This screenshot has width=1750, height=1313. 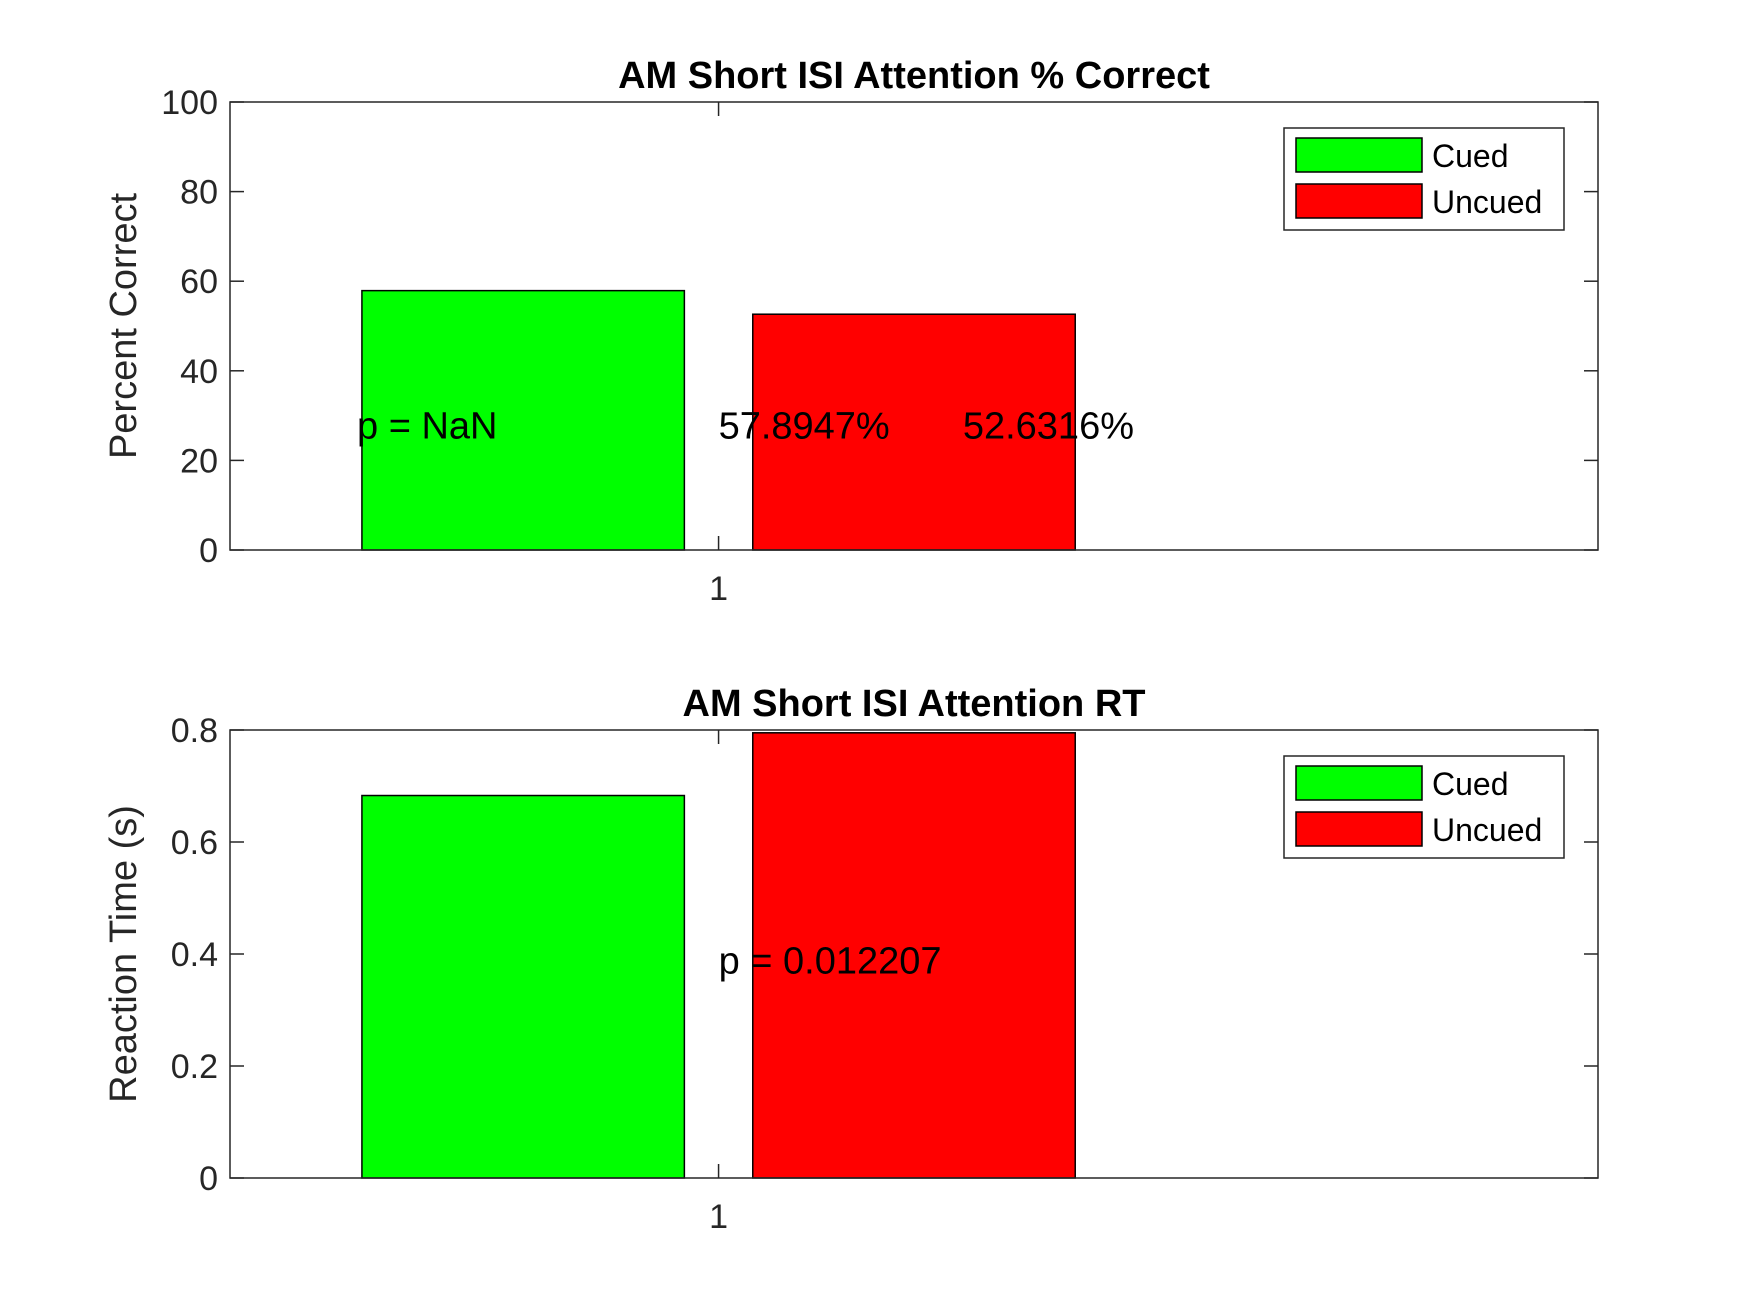 What do you see at coordinates (1048, 427) in the screenshot?
I see `annotation-text: 52.6316%` at bounding box center [1048, 427].